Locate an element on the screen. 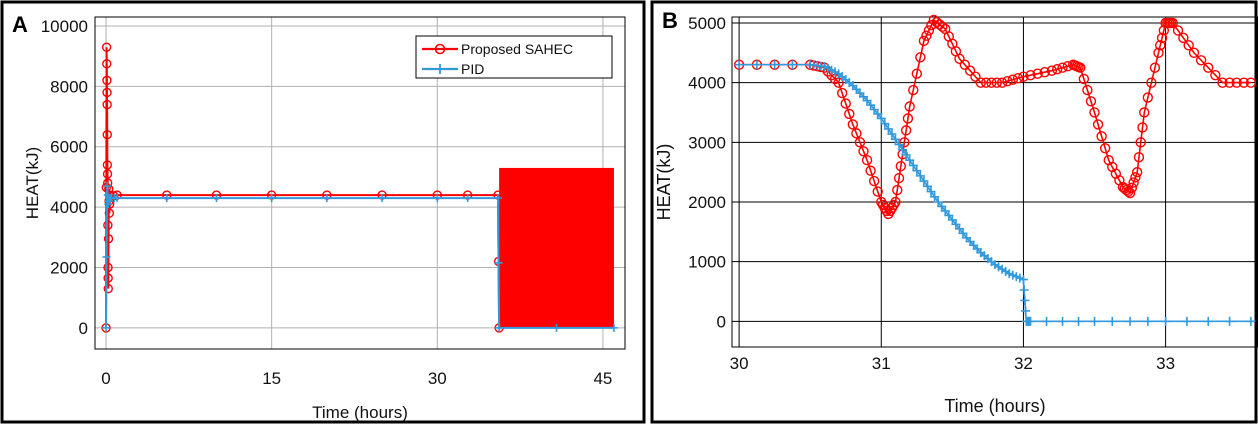 The width and height of the screenshot is (1258, 424). chart-a-panel-letter: A is located at coordinates (20, 24).